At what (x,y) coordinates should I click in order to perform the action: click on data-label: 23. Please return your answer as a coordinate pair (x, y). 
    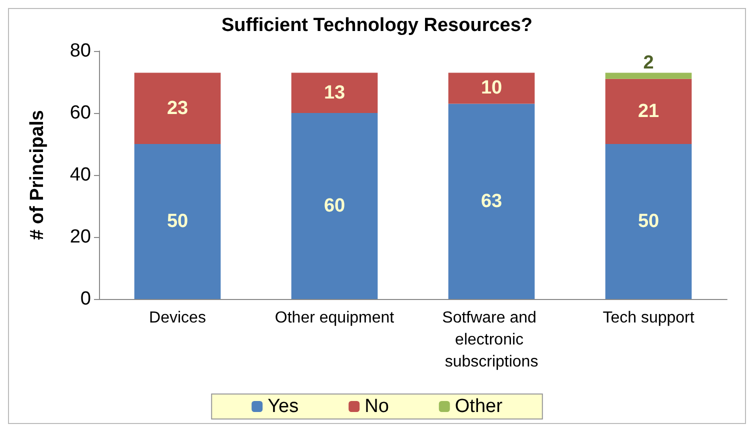
    Looking at the image, I should click on (177, 108).